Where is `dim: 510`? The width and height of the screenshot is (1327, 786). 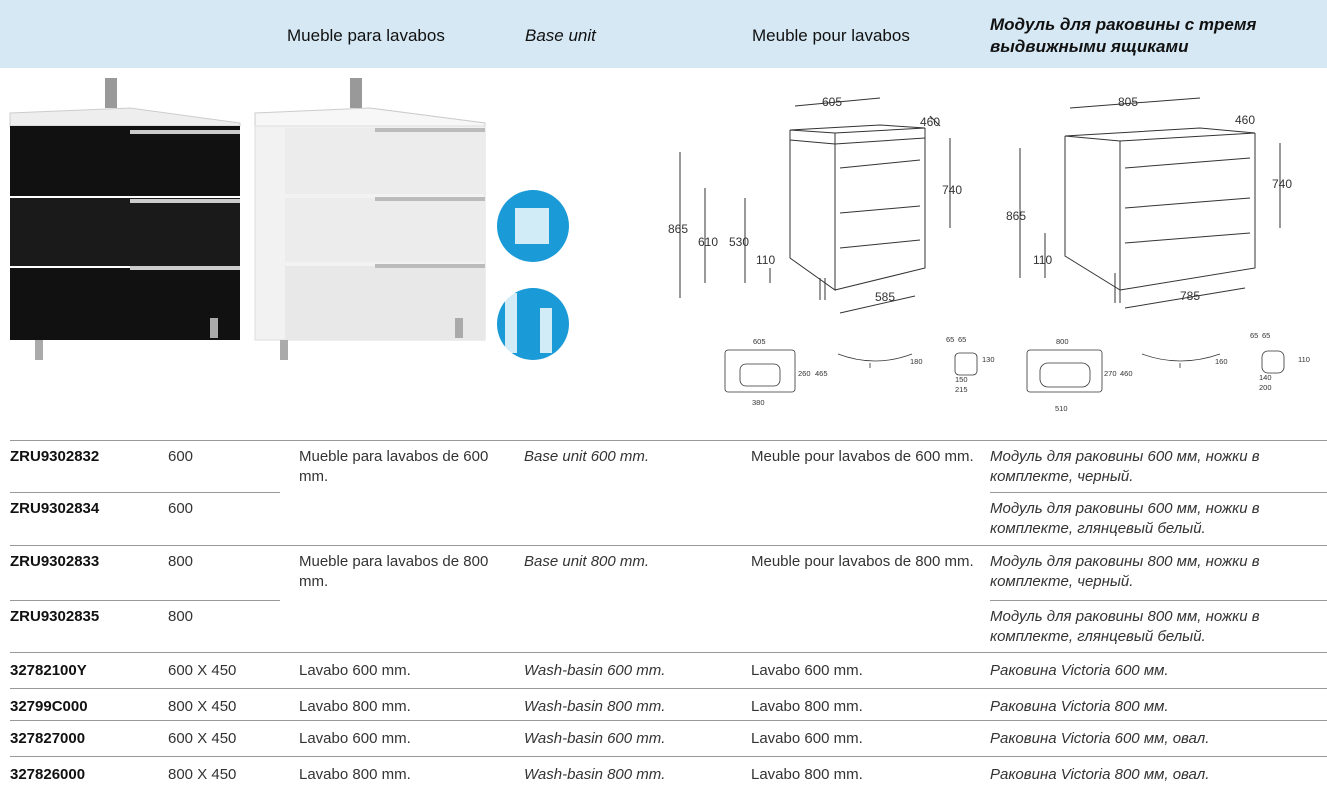 dim: 510 is located at coordinates (1061, 408).